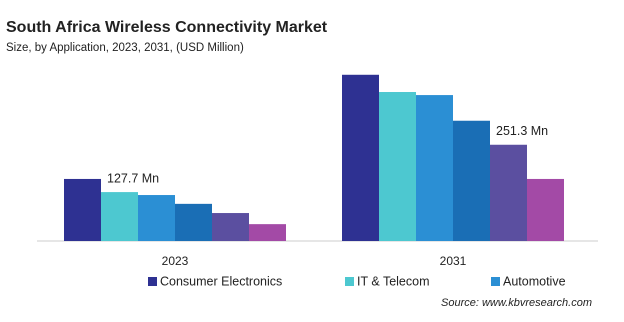  Describe the element at coordinates (221, 281) in the screenshot. I see `legend-label: Consumer Electronics` at that location.